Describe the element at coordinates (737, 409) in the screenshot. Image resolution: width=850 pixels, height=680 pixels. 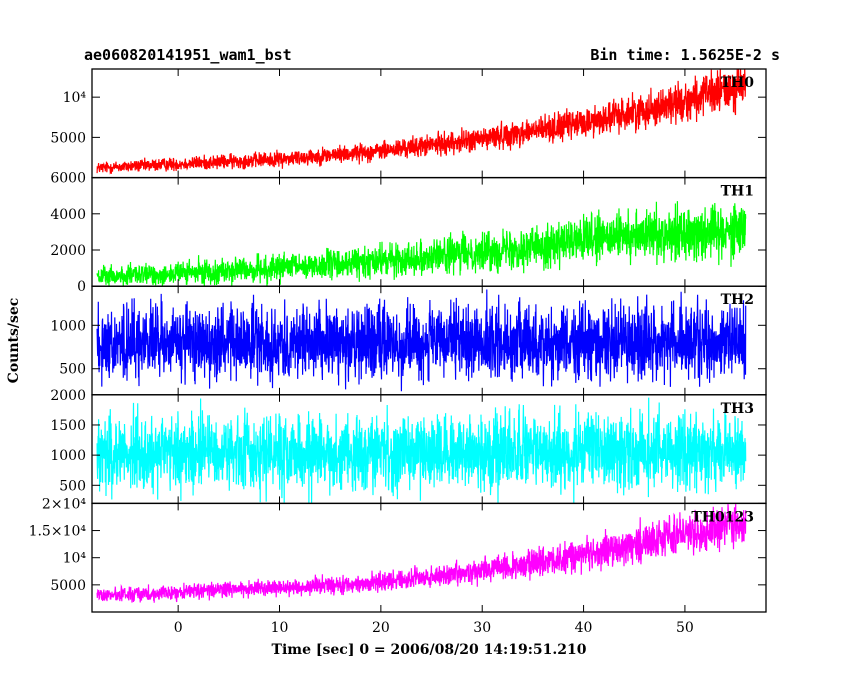
I see `panel-label-th3: TH3` at that location.